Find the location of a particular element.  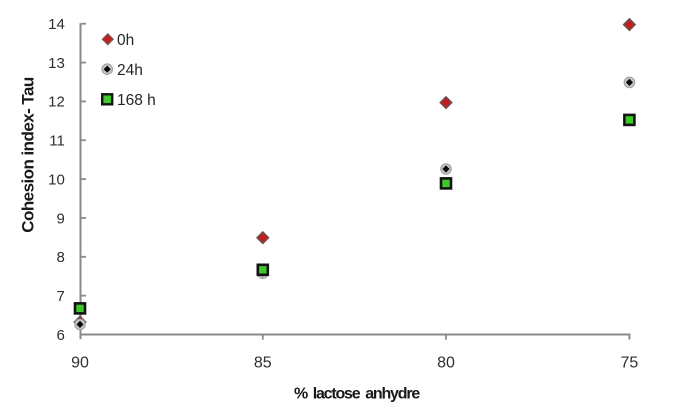

svg-text: 24h is located at coordinates (130, 70).